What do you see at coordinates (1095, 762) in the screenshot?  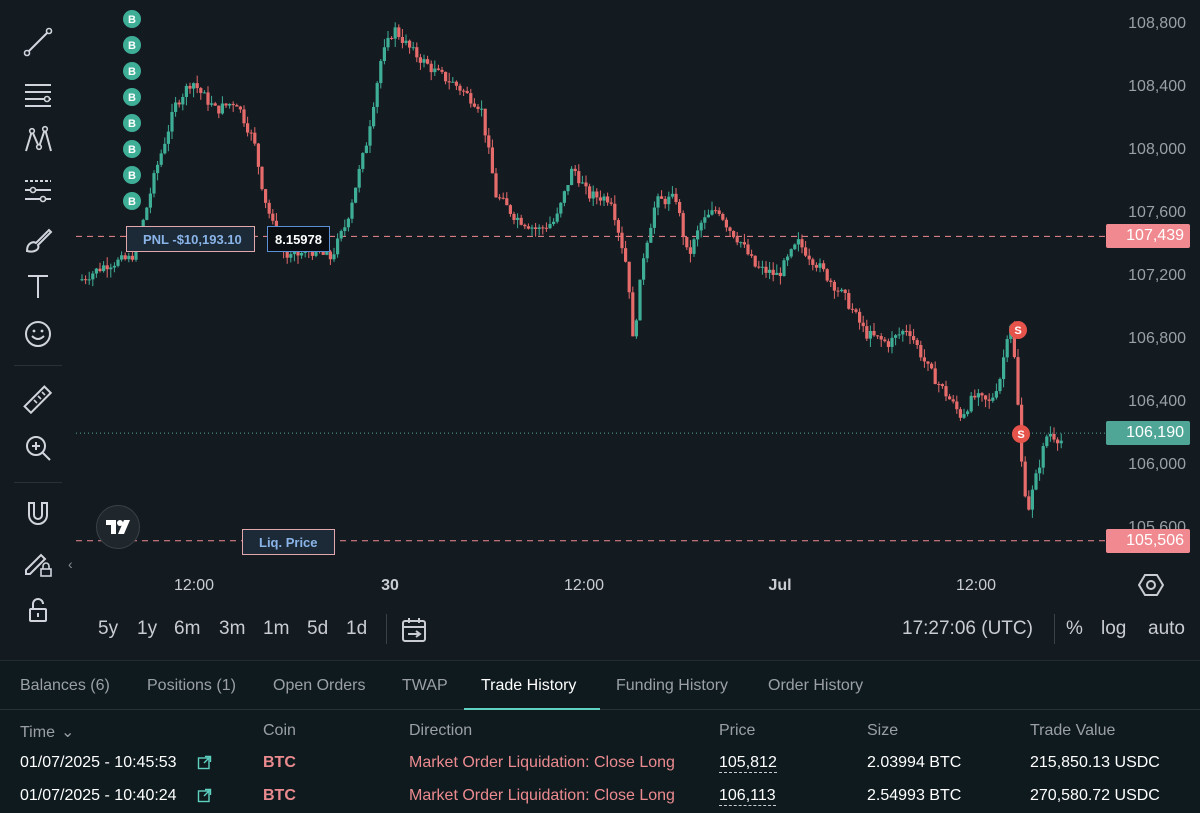 I see `trade-value: 215,850.13 USDC` at bounding box center [1095, 762].